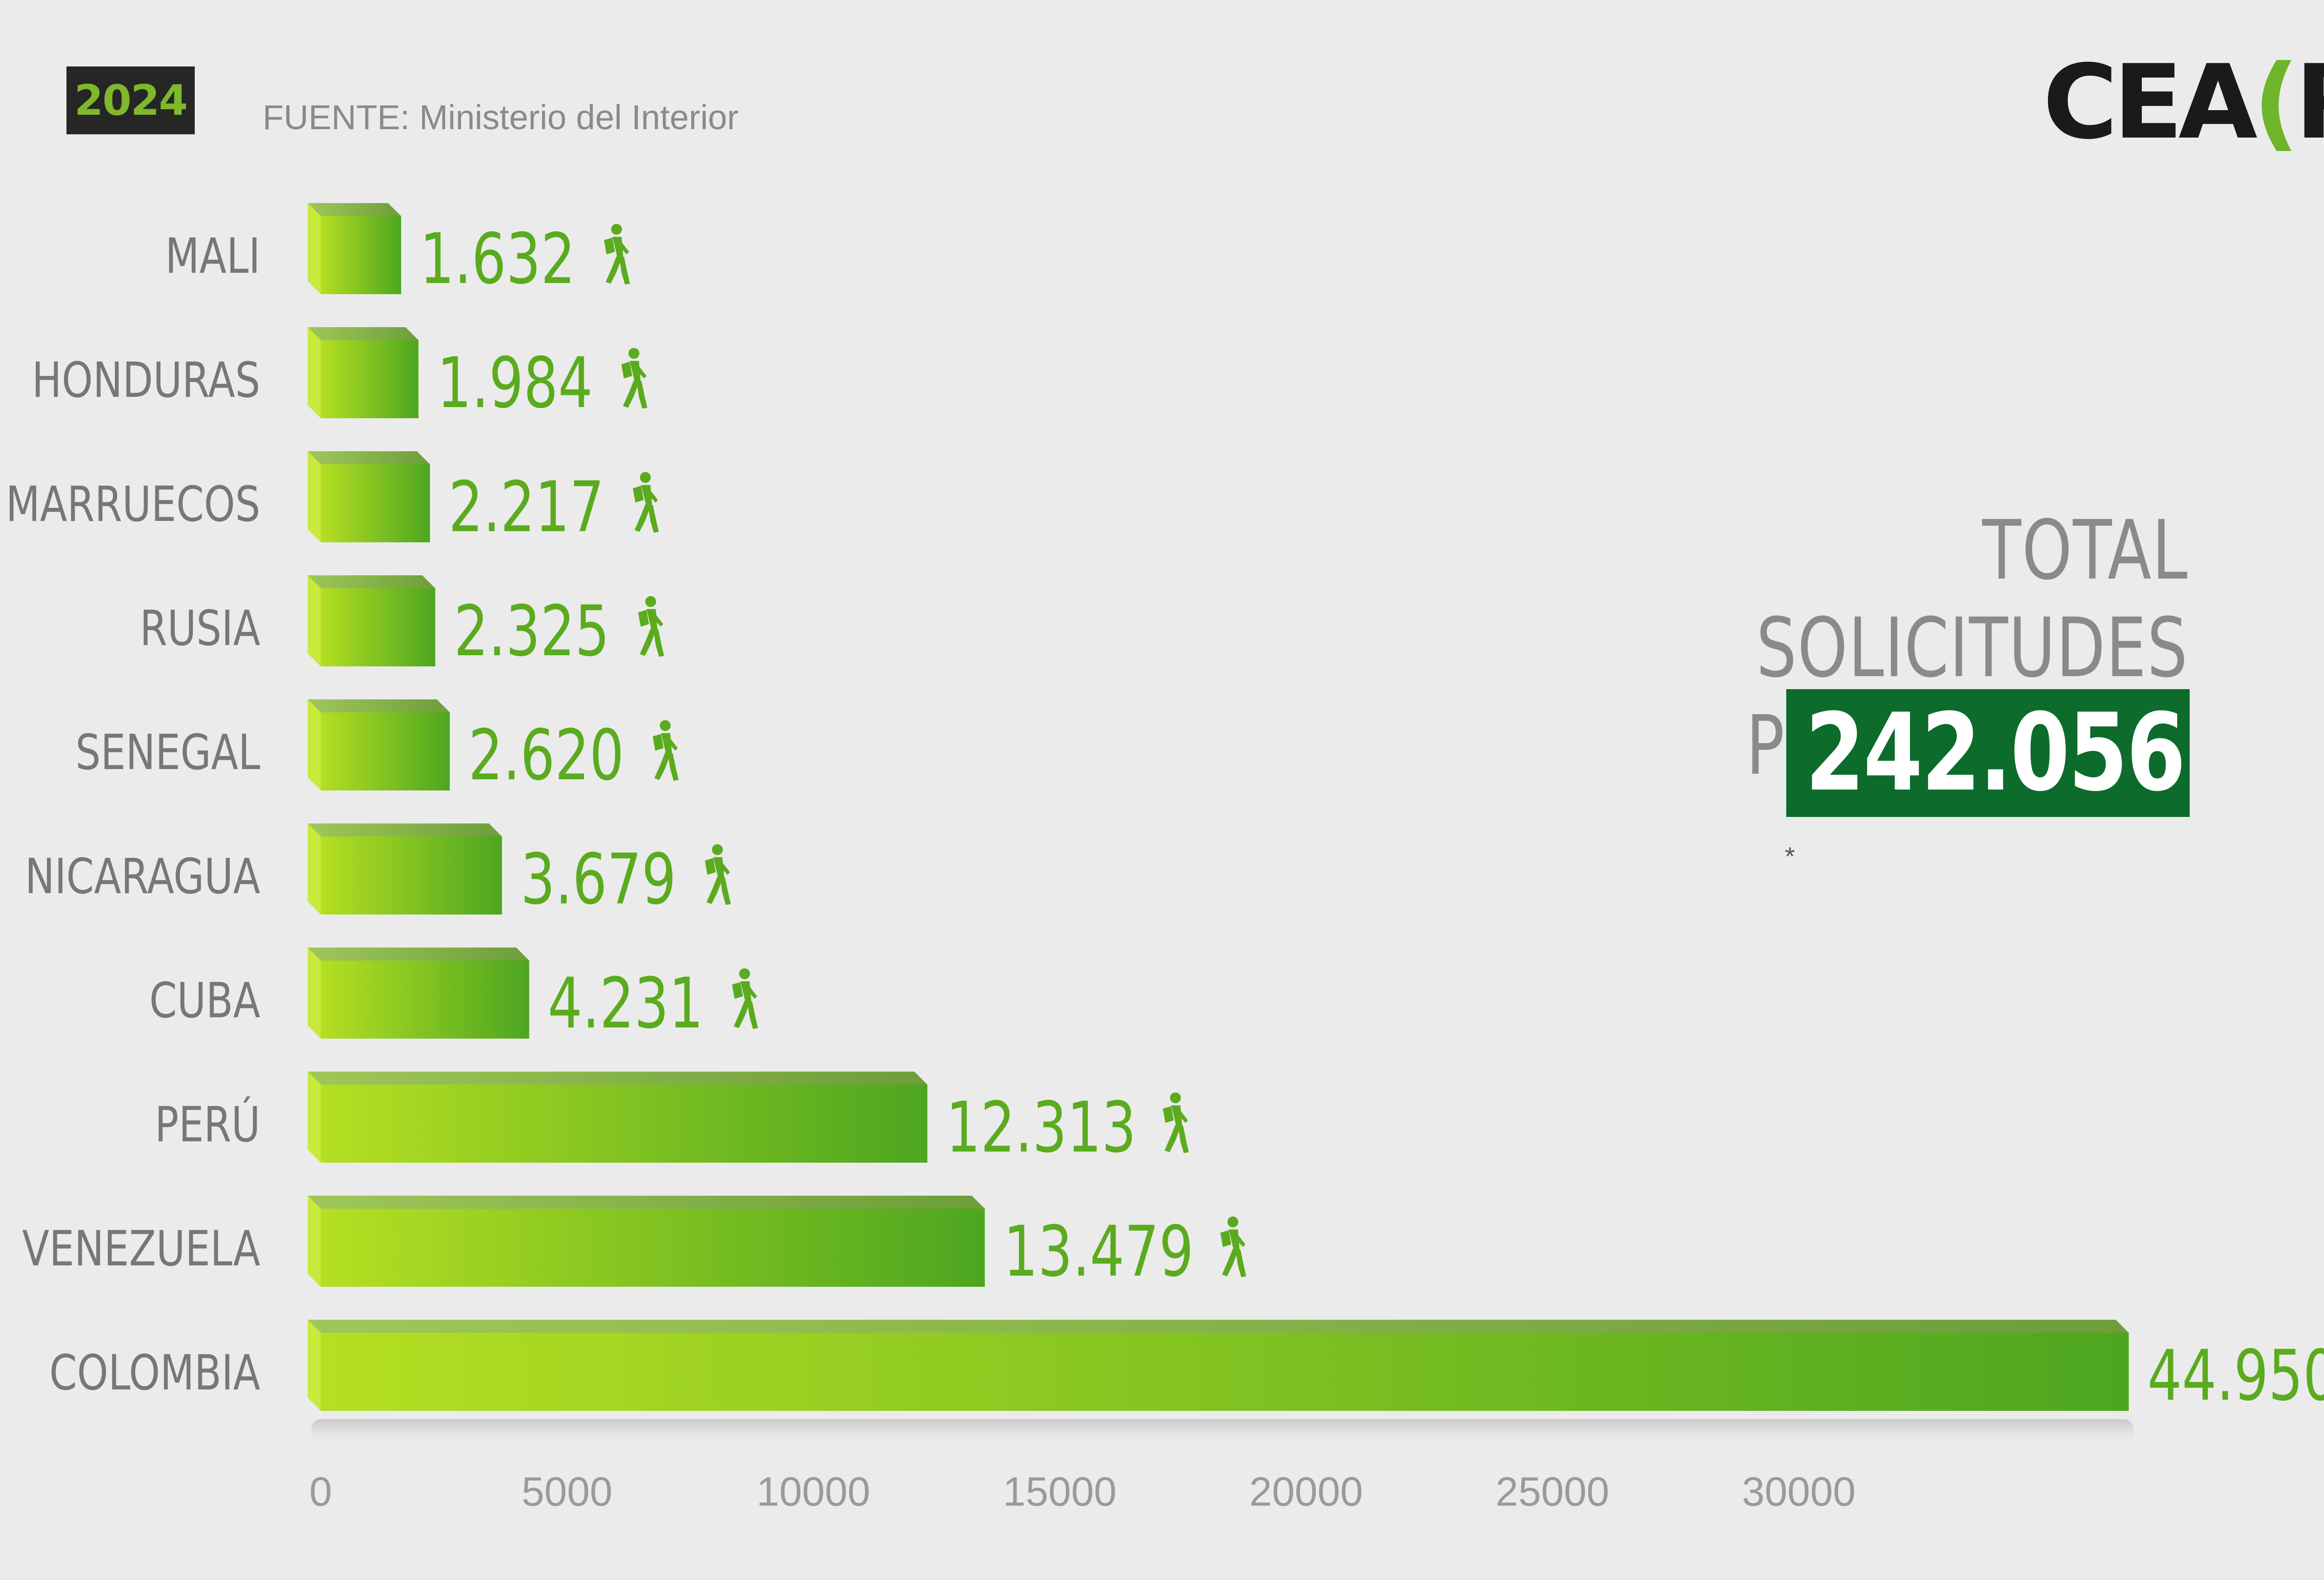  Describe the element at coordinates (2309, 102) in the screenshot. I see `logo-letter: R` at that location.